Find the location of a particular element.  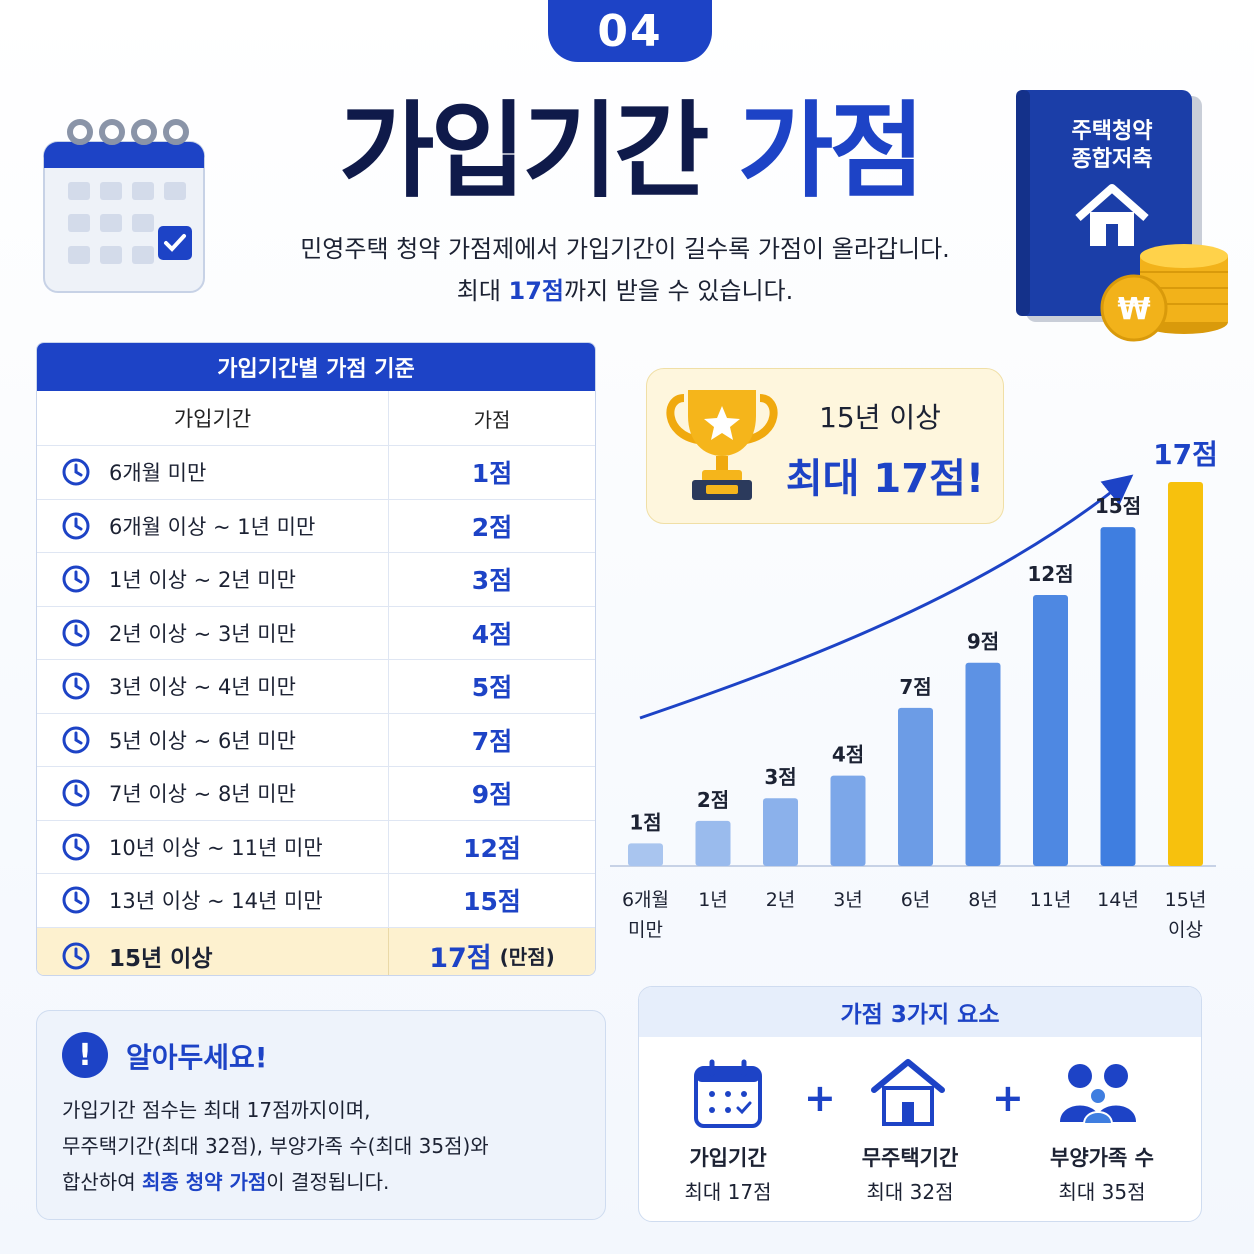

chart-data-label: 7점 is located at coordinates (915, 687).